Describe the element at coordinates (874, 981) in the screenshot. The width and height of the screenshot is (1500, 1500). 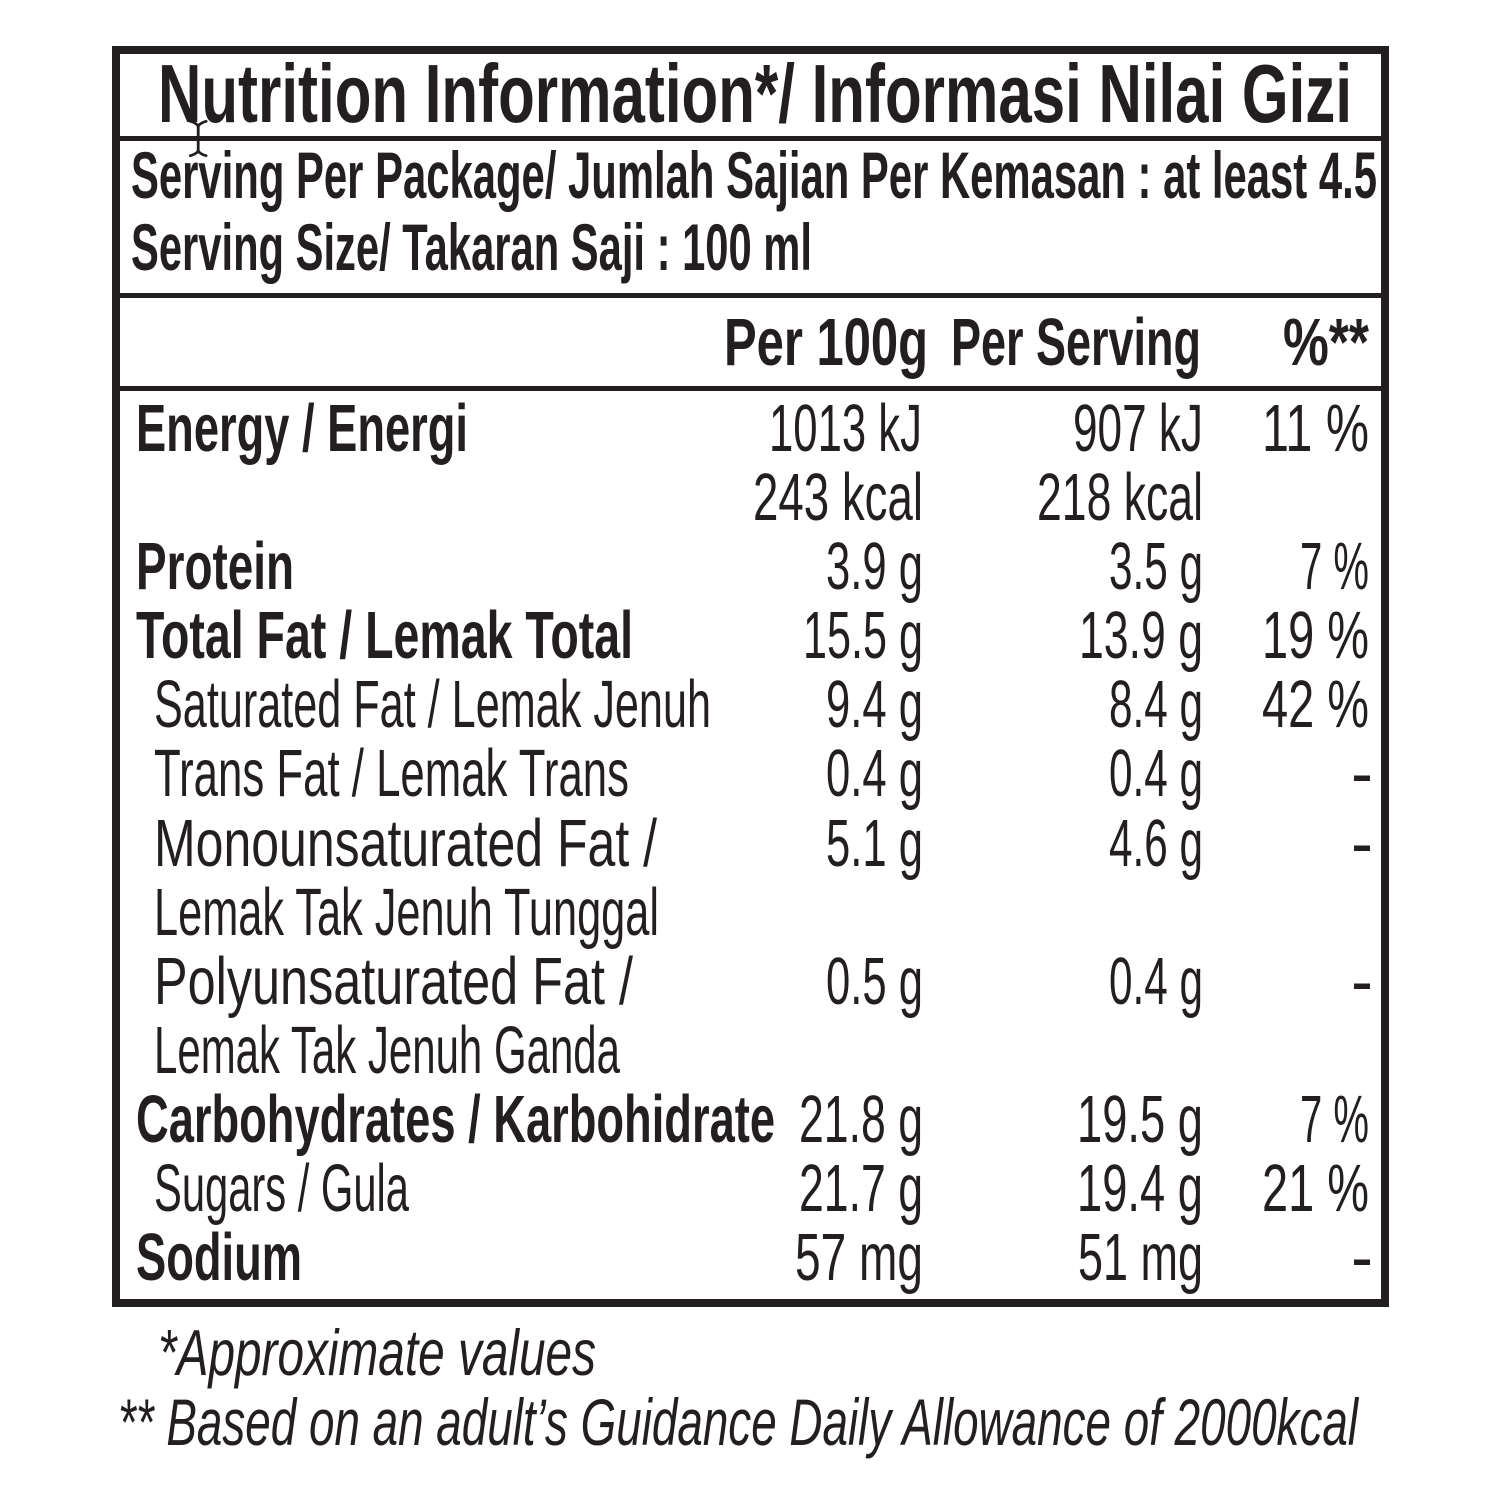
I see `svg-text: 0.5 g` at that location.